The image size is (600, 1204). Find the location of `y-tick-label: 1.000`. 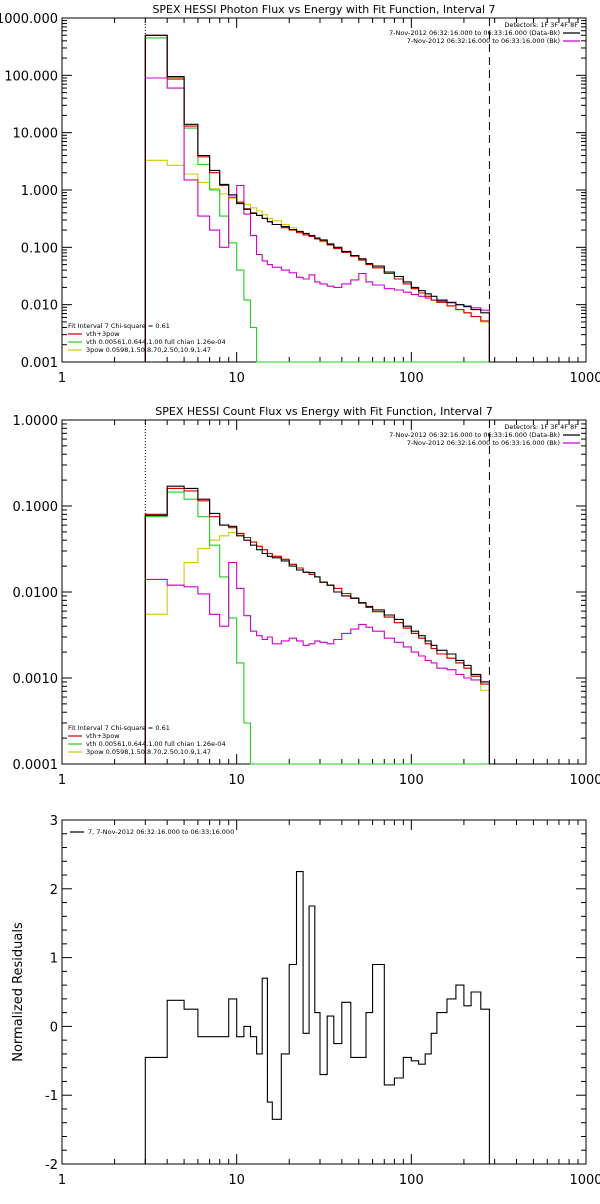

y-tick-label: 1.000 is located at coordinates (39, 191).